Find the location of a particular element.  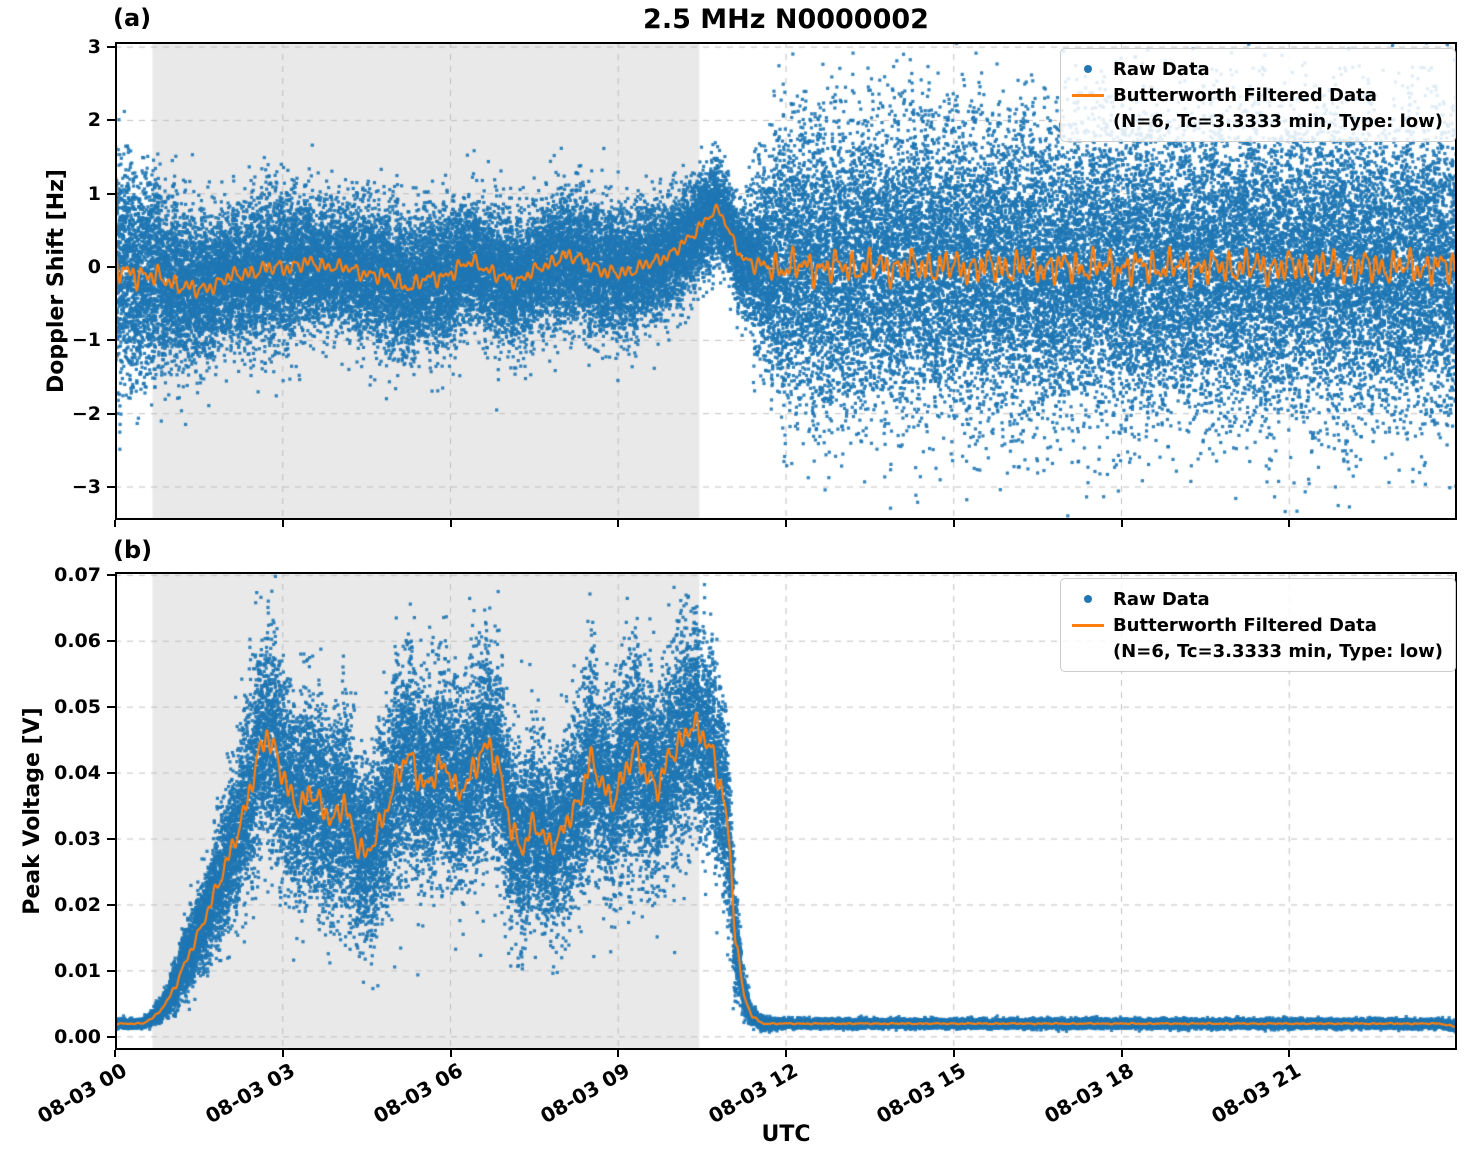

y-tick-label: 0.02 is located at coordinates (77, 904).